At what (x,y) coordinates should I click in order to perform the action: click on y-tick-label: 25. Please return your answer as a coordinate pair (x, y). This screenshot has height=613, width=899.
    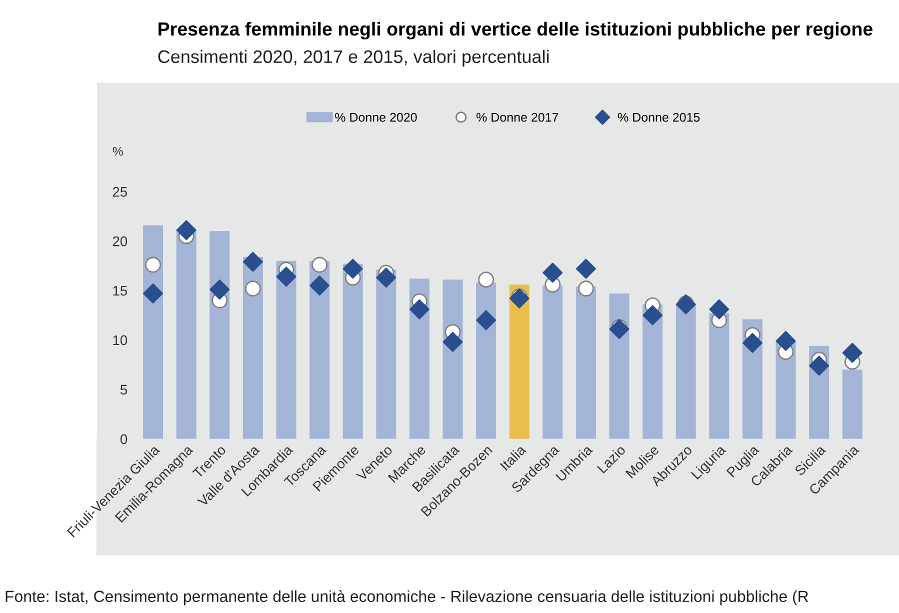
    Looking at the image, I should click on (120, 191).